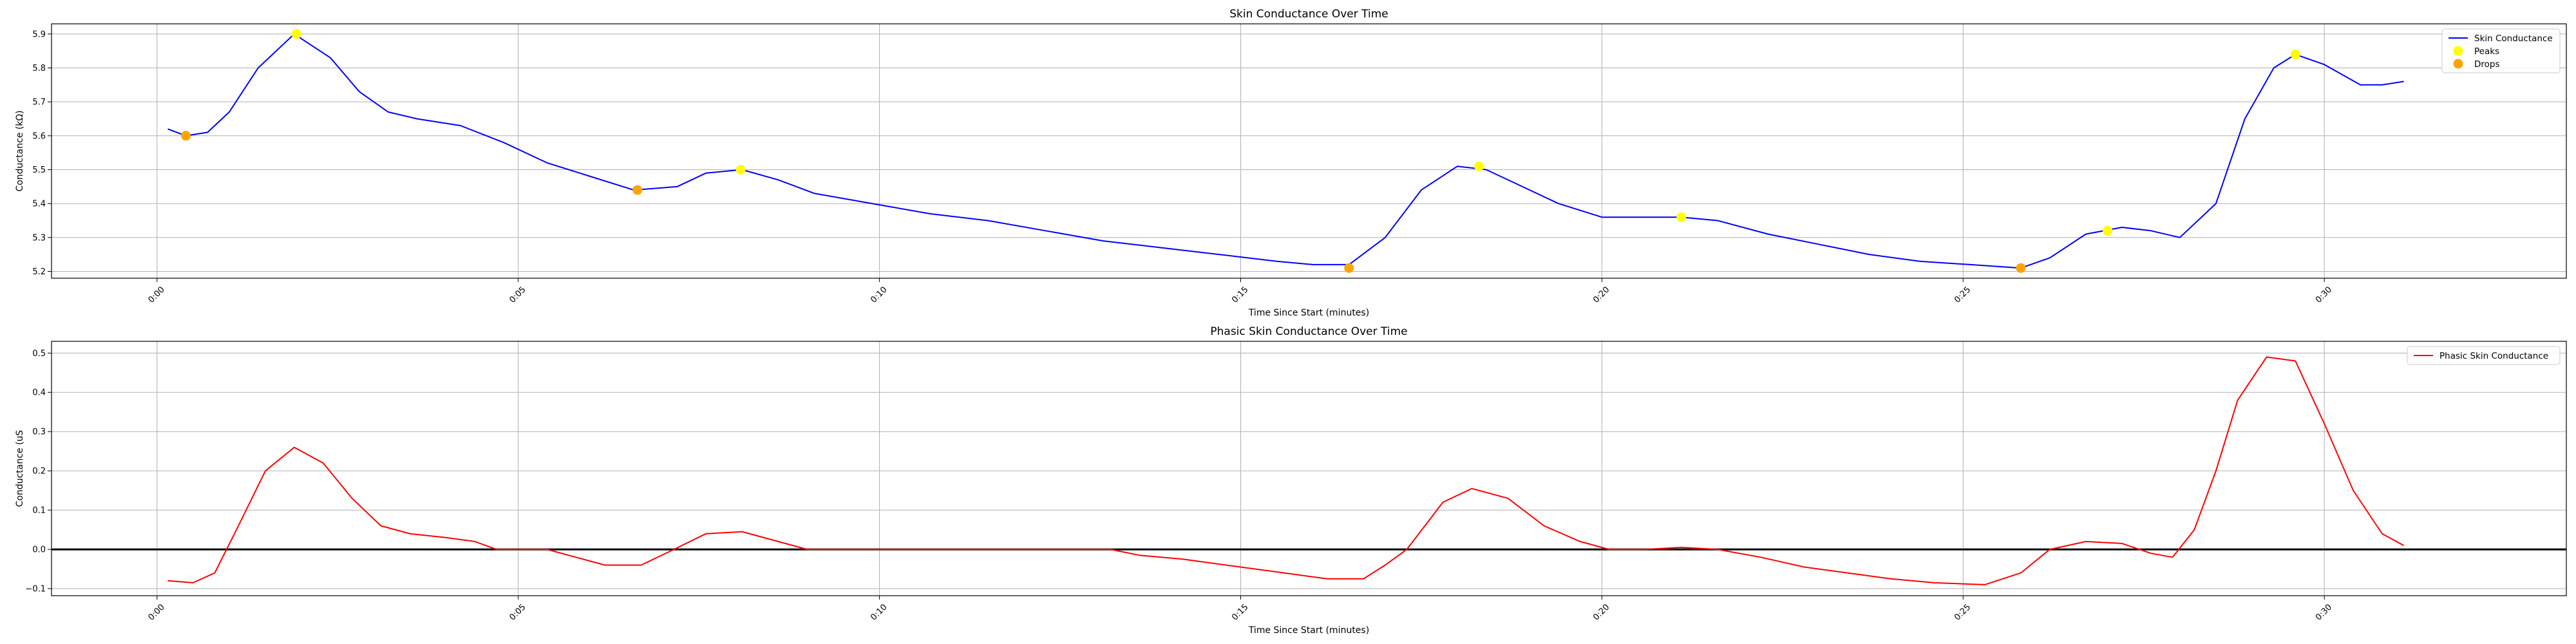 The height and width of the screenshot is (644, 2576). What do you see at coordinates (20, 468) in the screenshot?
I see `phasic-y-axis-label: Conductance (uS` at bounding box center [20, 468].